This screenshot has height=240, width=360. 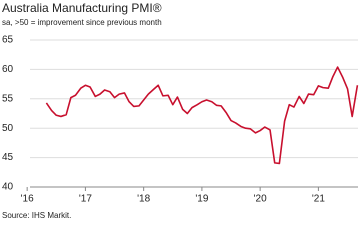 What do you see at coordinates (8, 98) in the screenshot?
I see `y-tick-label: 55` at bounding box center [8, 98].